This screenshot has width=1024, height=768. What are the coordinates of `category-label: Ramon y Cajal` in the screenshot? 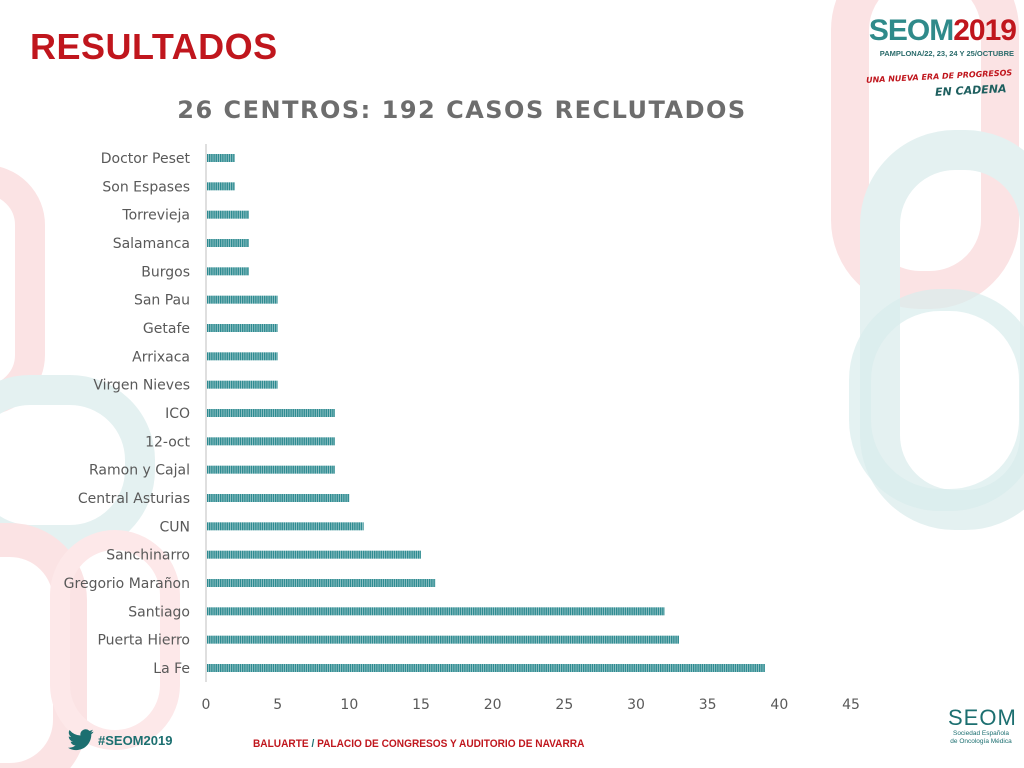 It's located at (139, 471).